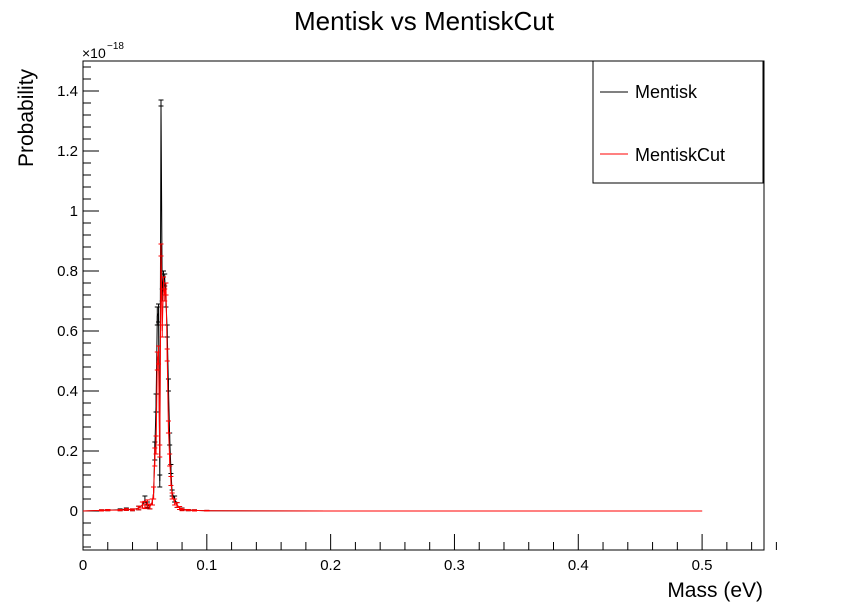 The height and width of the screenshot is (613, 848). Describe the element at coordinates (26, 117) in the screenshot. I see `y-axis-label: Probability` at that location.